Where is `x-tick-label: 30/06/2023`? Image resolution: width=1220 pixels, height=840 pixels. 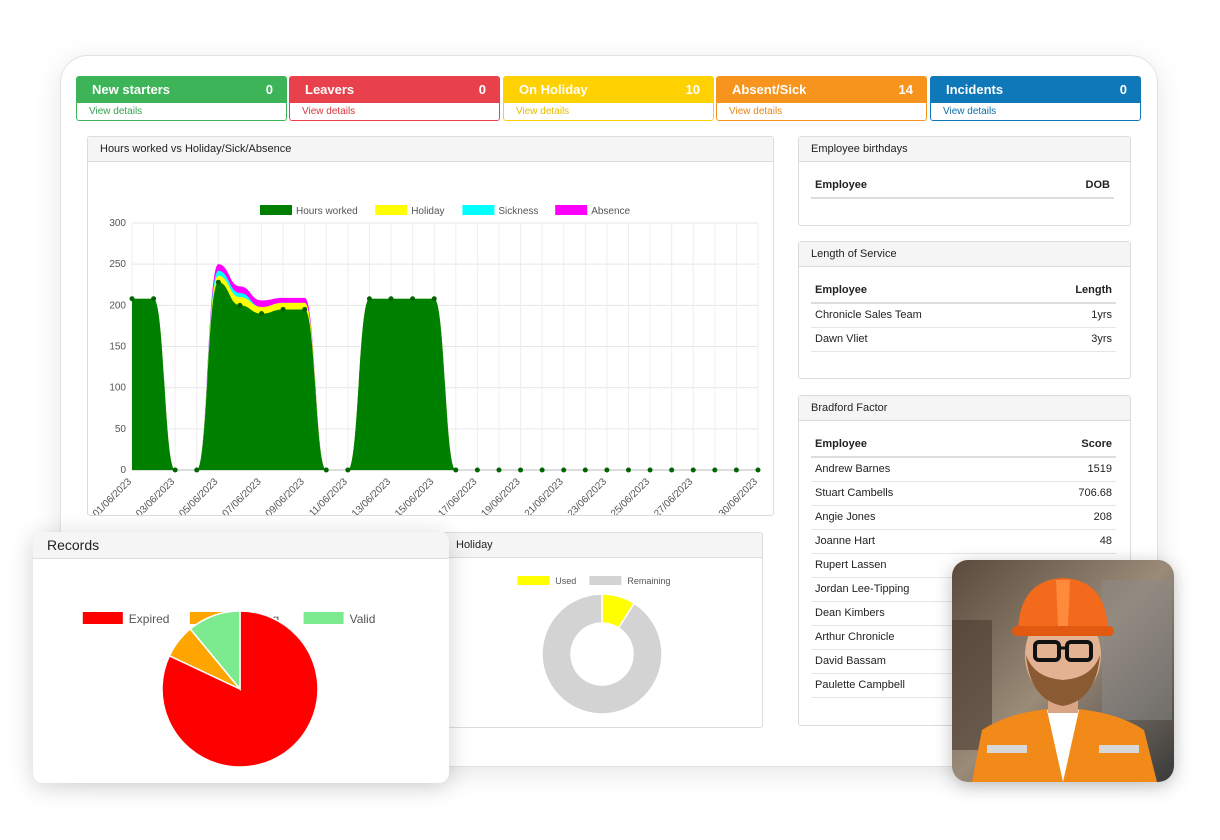
x-tick-label: 30/06/2023 is located at coordinates (738, 495).